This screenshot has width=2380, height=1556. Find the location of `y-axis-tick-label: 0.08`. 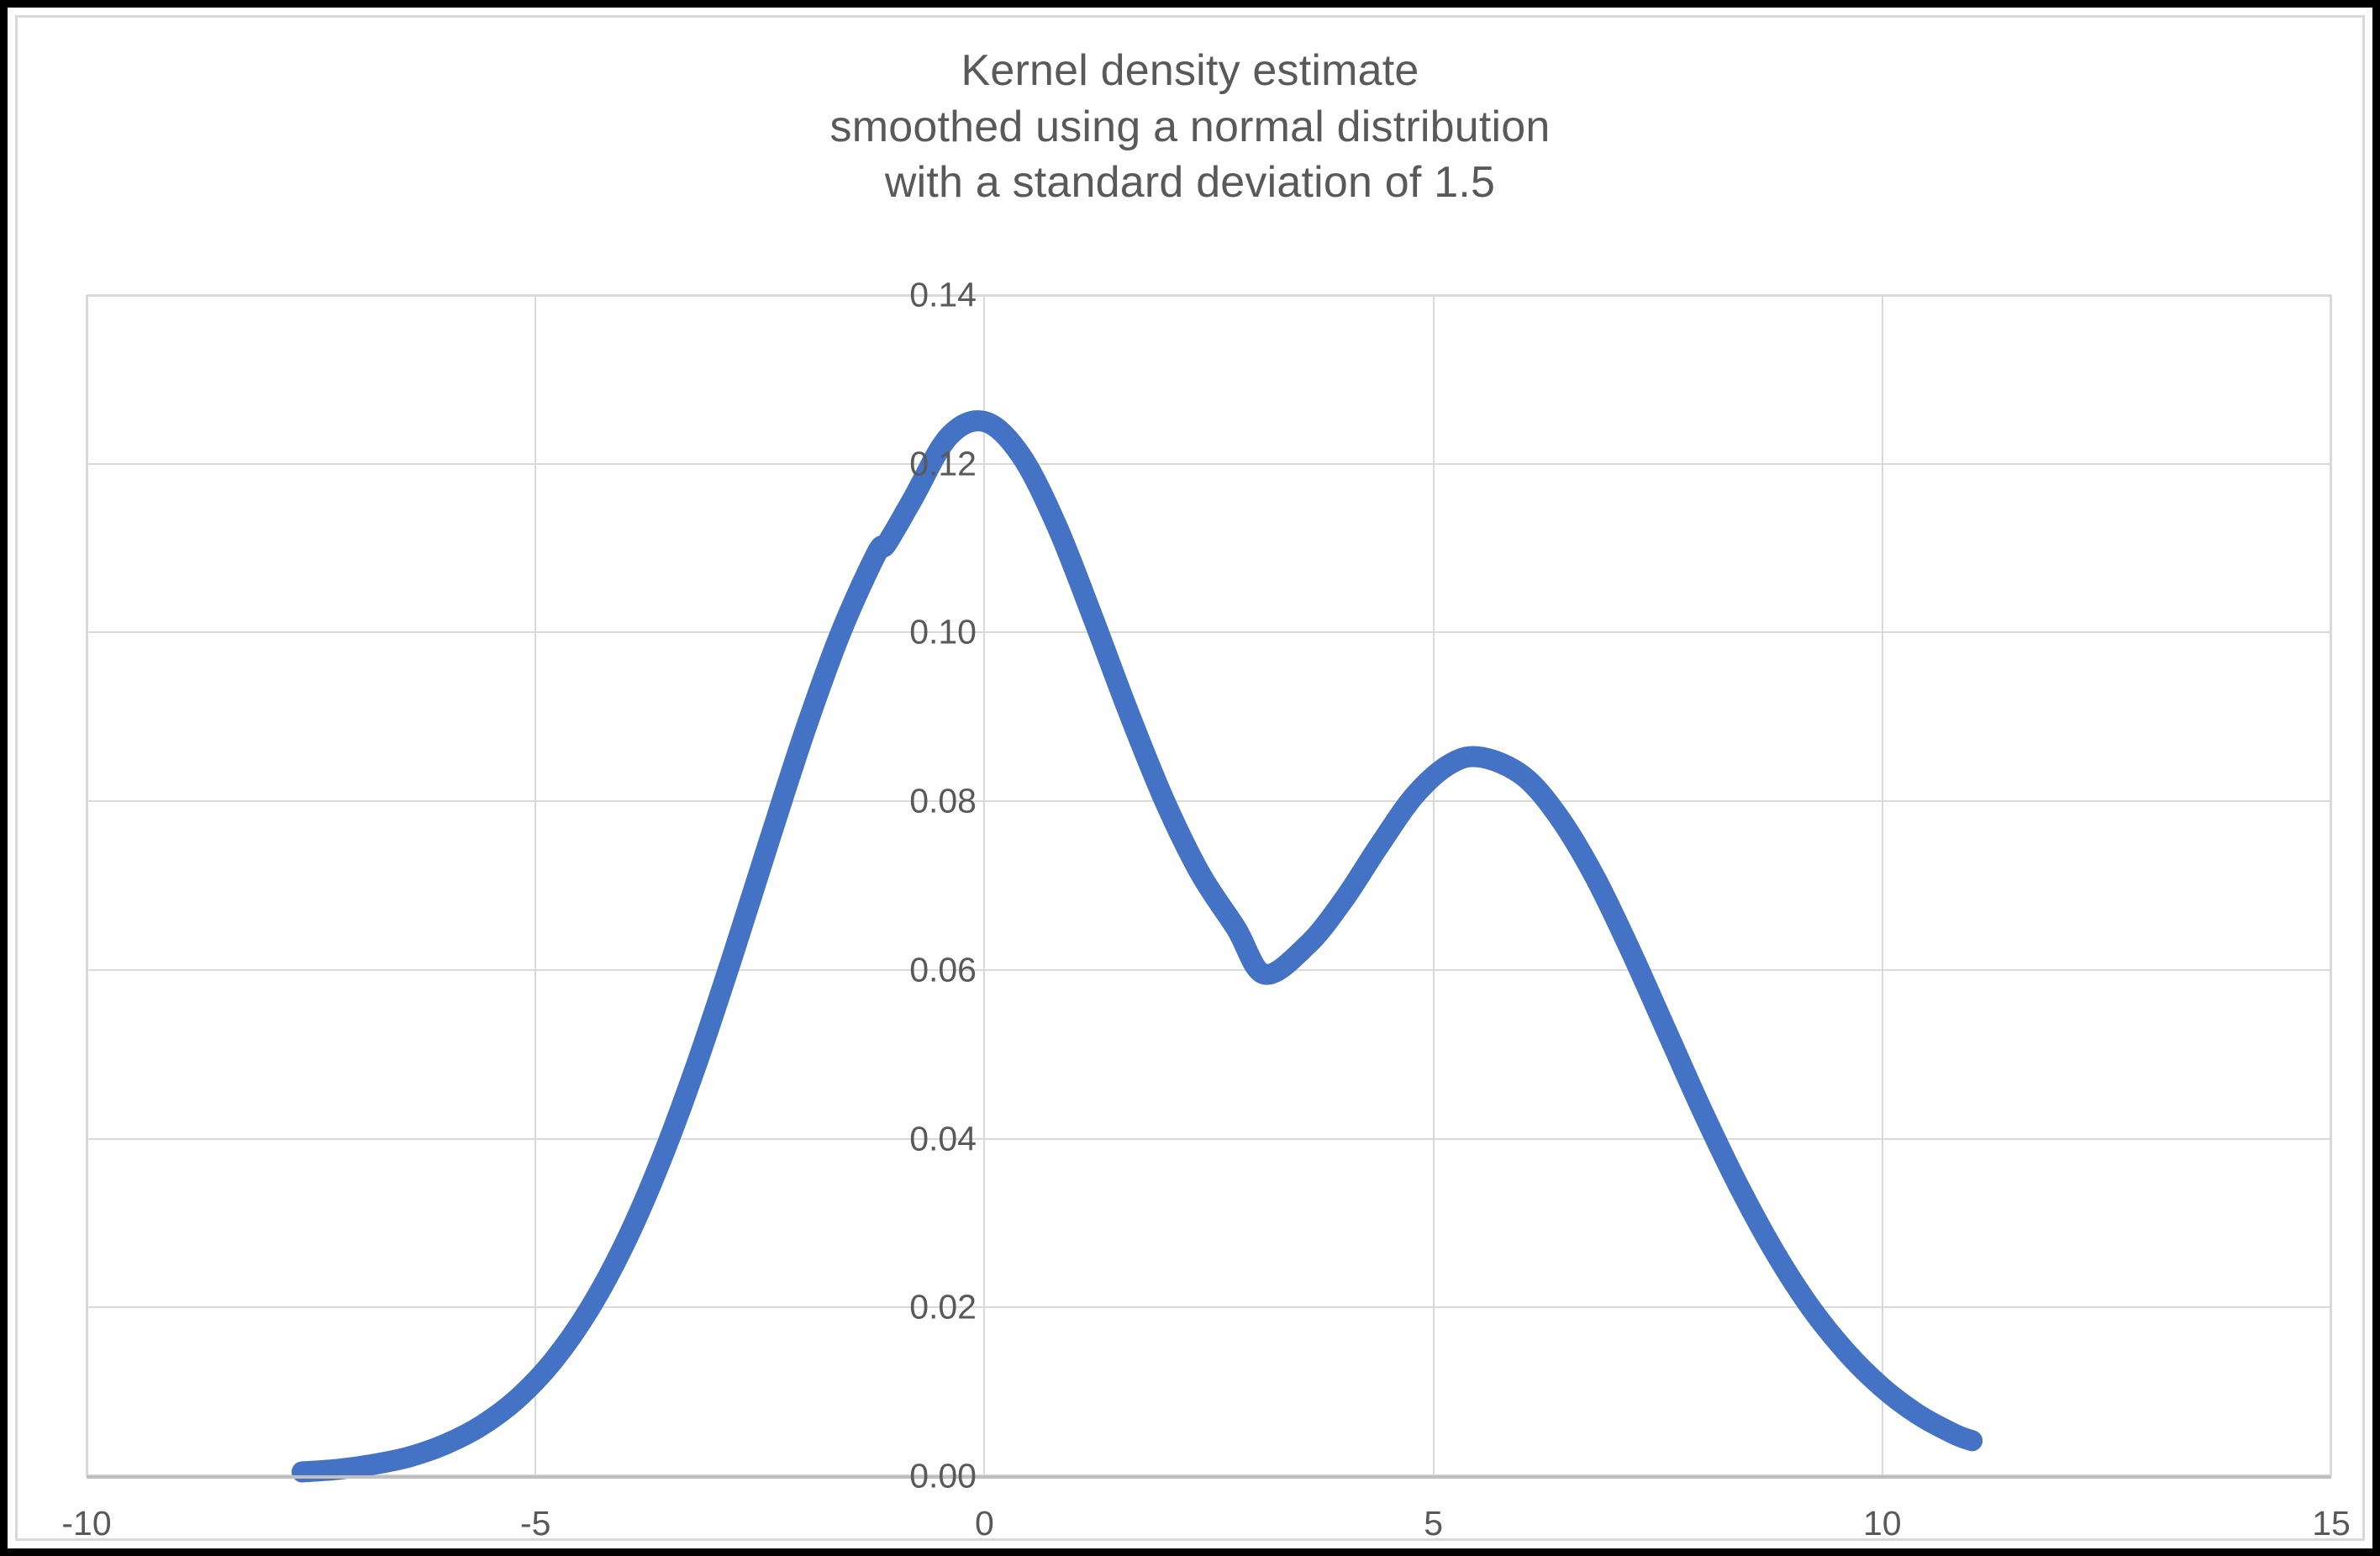

y-axis-tick-label: 0.08 is located at coordinates (943, 800).